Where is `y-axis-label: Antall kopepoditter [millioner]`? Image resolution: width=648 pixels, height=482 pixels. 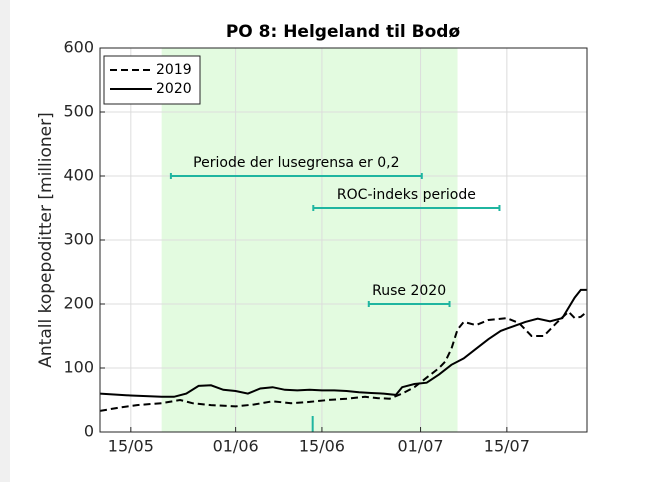
y-axis-label: Antall kopepoditter [millioner] is located at coordinates (46, 239).